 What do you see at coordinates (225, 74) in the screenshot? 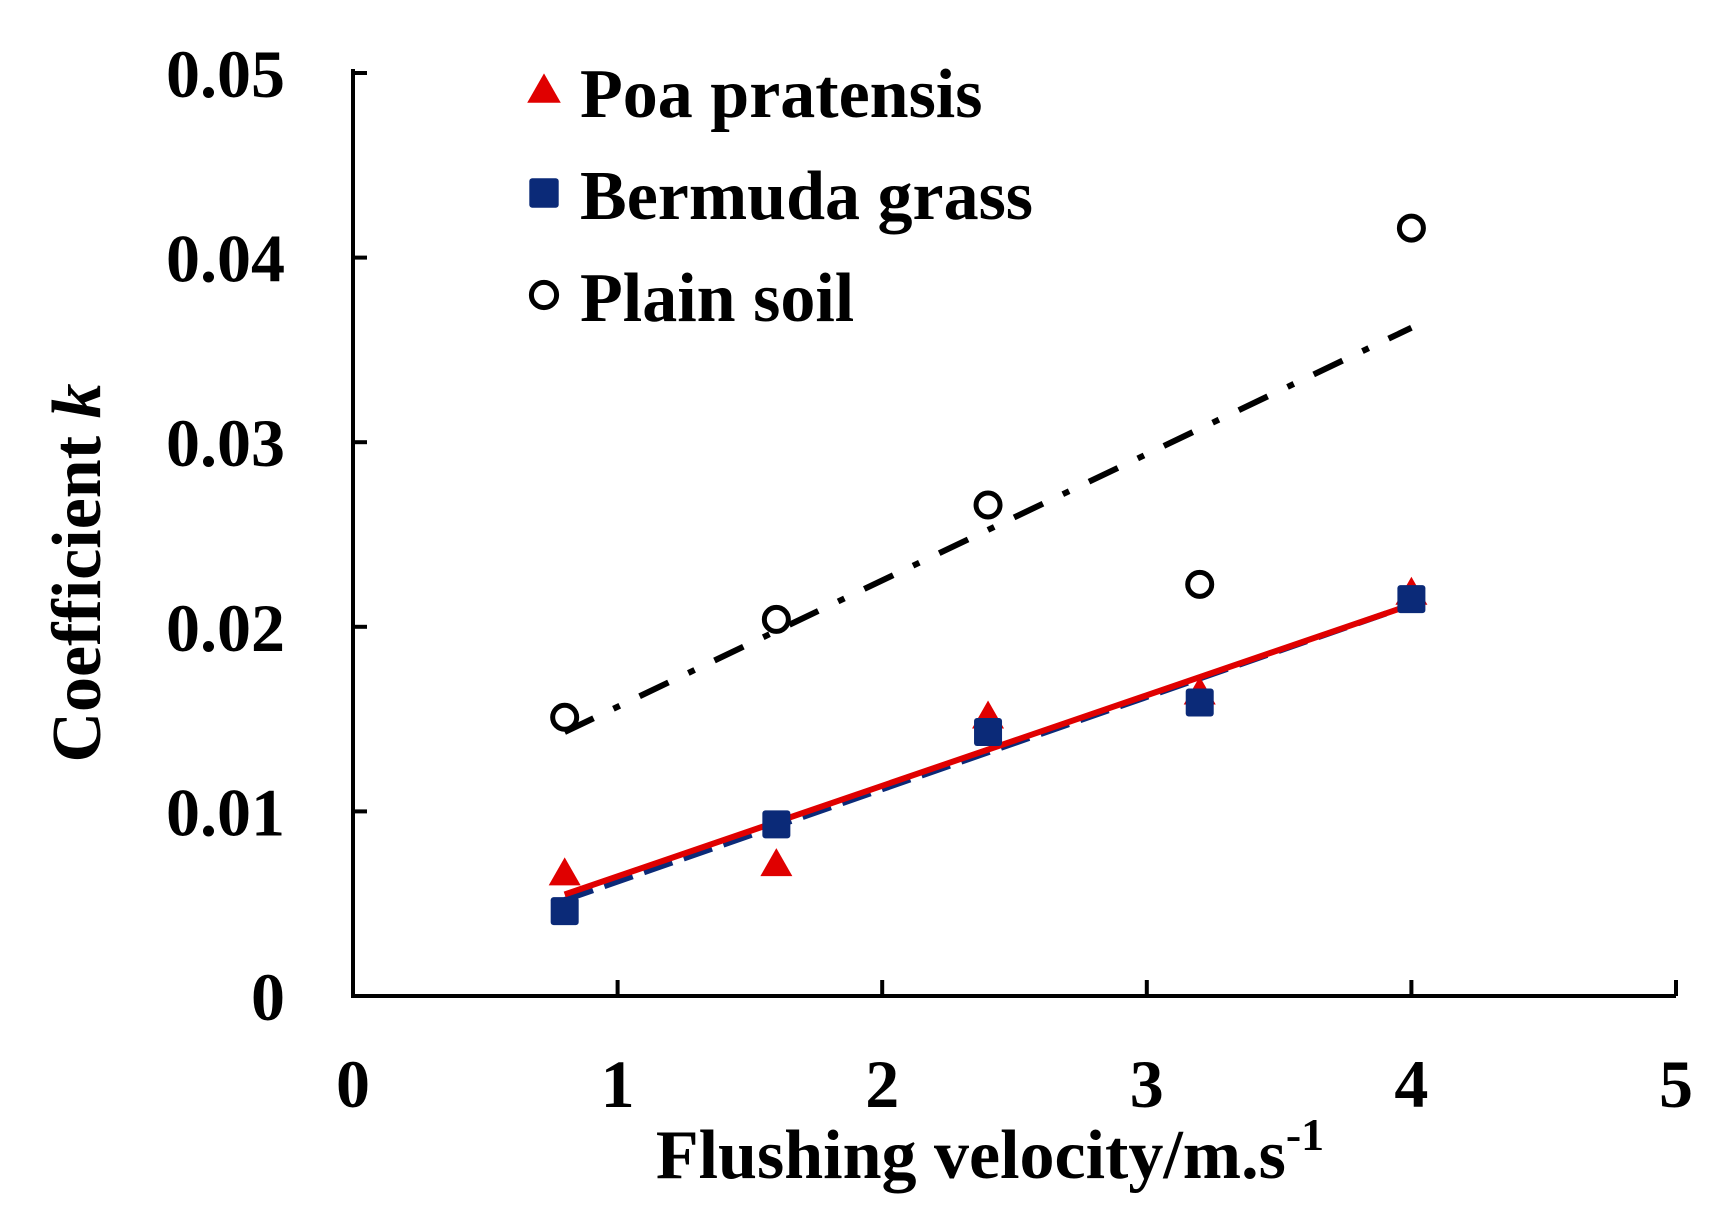
I see `y-tick-label: 0.05` at bounding box center [225, 74].